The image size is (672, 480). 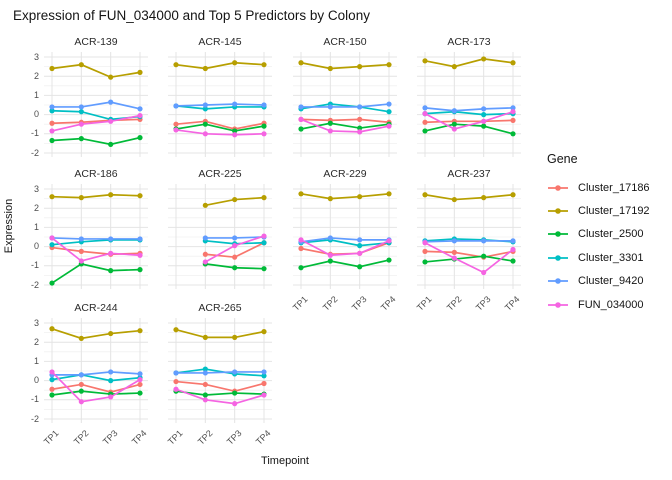 What do you see at coordinates (598, 281) in the screenshot?
I see `legend-item: Cluster_9420` at bounding box center [598, 281].